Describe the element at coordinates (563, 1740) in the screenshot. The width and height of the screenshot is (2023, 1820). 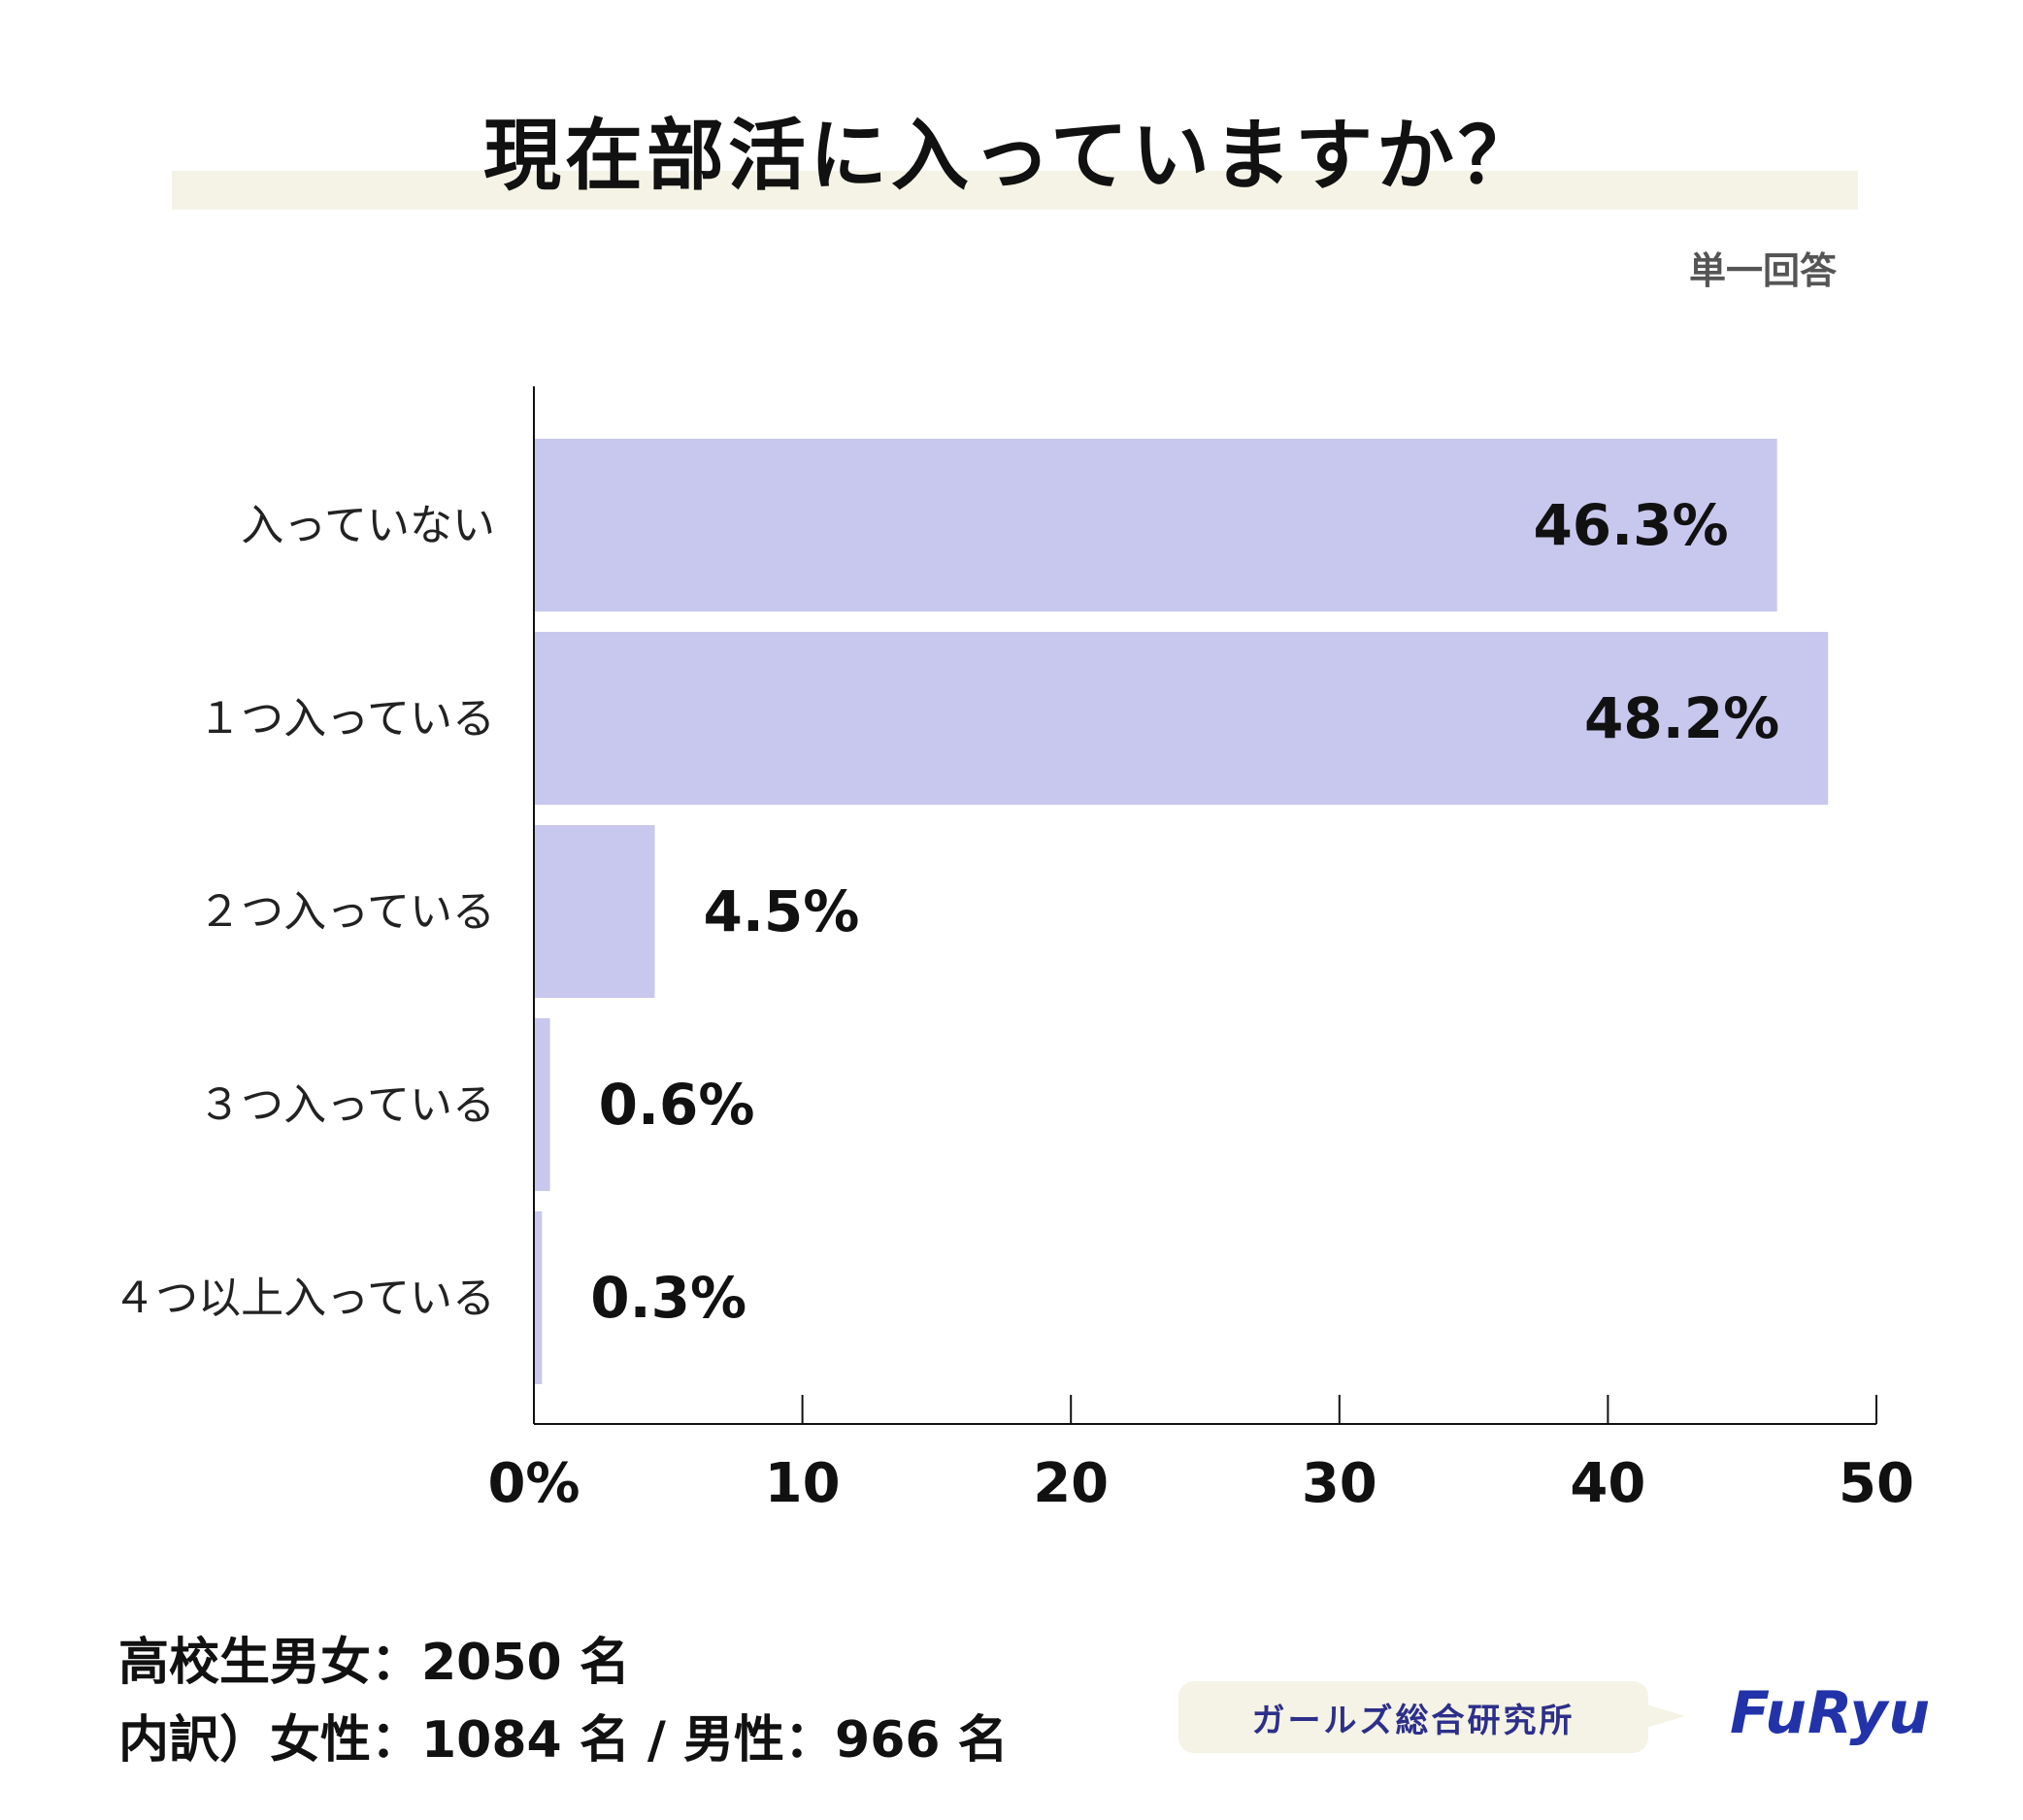
I see `sample-breakdown: 内訳）女性：1084 名 / 男性：966 名` at that location.